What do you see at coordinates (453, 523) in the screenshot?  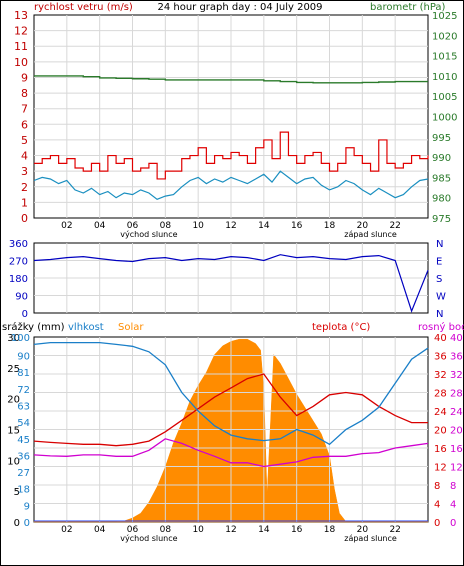 I see `dewpoint-tick-label: 0` at bounding box center [453, 523].